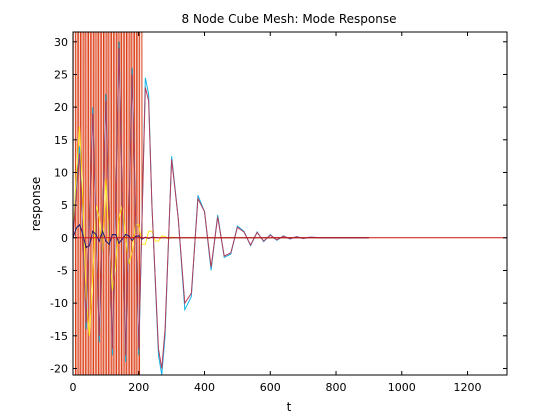 The image size is (560, 420). I want to click on y-tick-label-10: 25, so click(61, 74).